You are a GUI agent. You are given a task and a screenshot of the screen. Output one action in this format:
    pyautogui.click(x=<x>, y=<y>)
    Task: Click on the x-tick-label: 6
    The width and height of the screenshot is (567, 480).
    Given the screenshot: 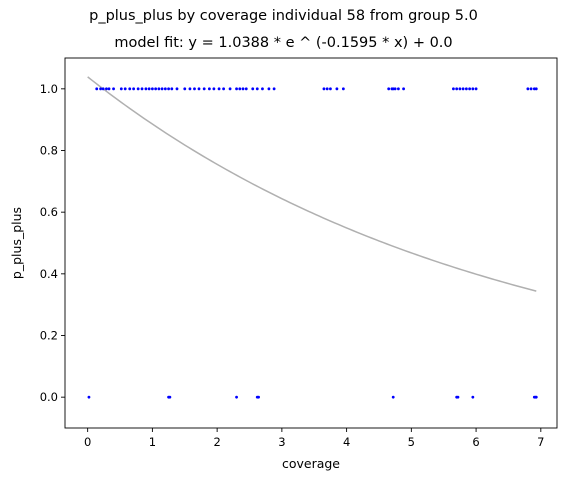 What is the action you would take?
    pyautogui.click(x=475, y=442)
    